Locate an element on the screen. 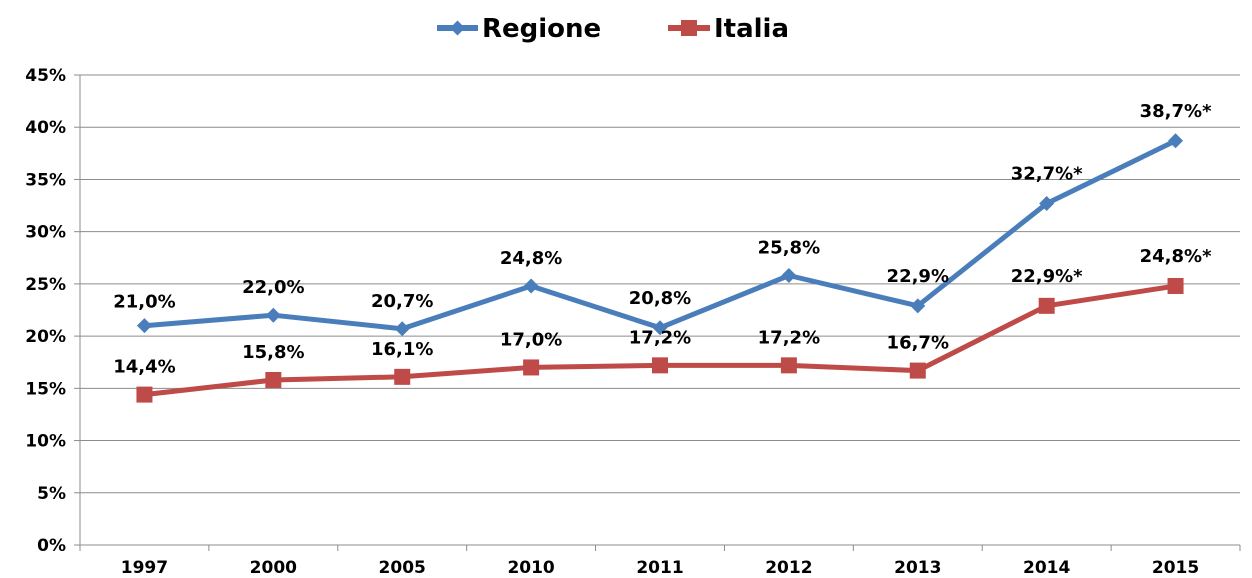 This screenshot has height=578, width=1252. y-tick-label: 0% is located at coordinates (51, 546).